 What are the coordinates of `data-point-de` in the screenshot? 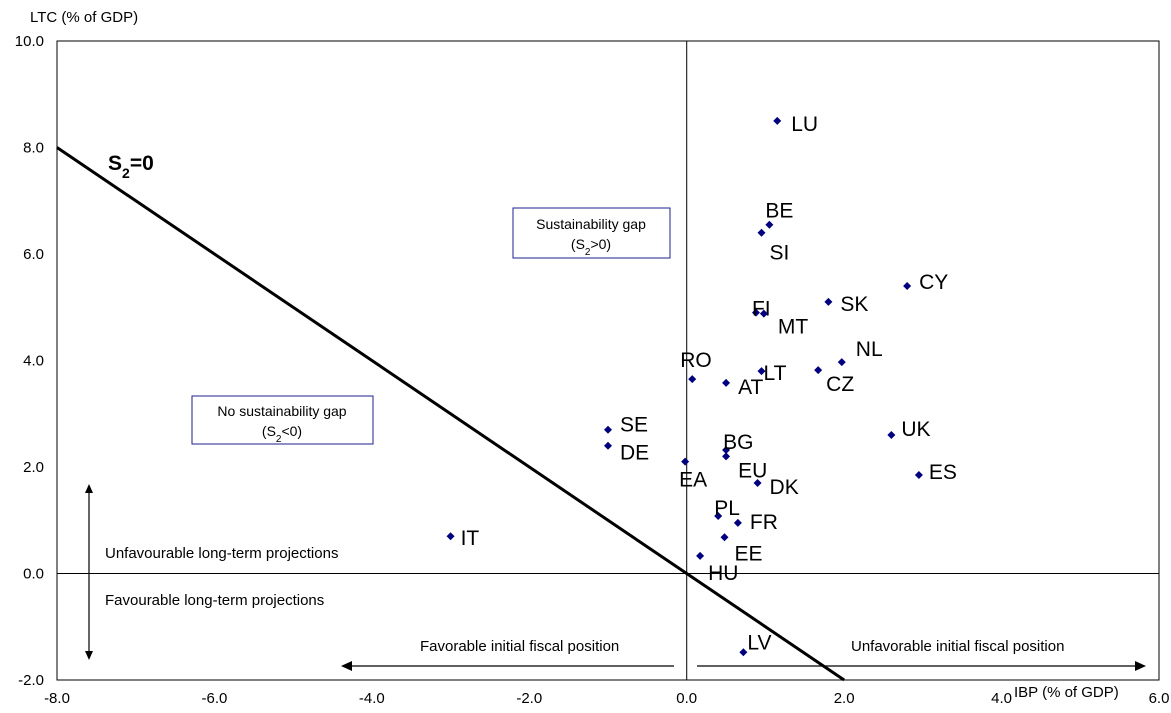 It's located at (608, 445).